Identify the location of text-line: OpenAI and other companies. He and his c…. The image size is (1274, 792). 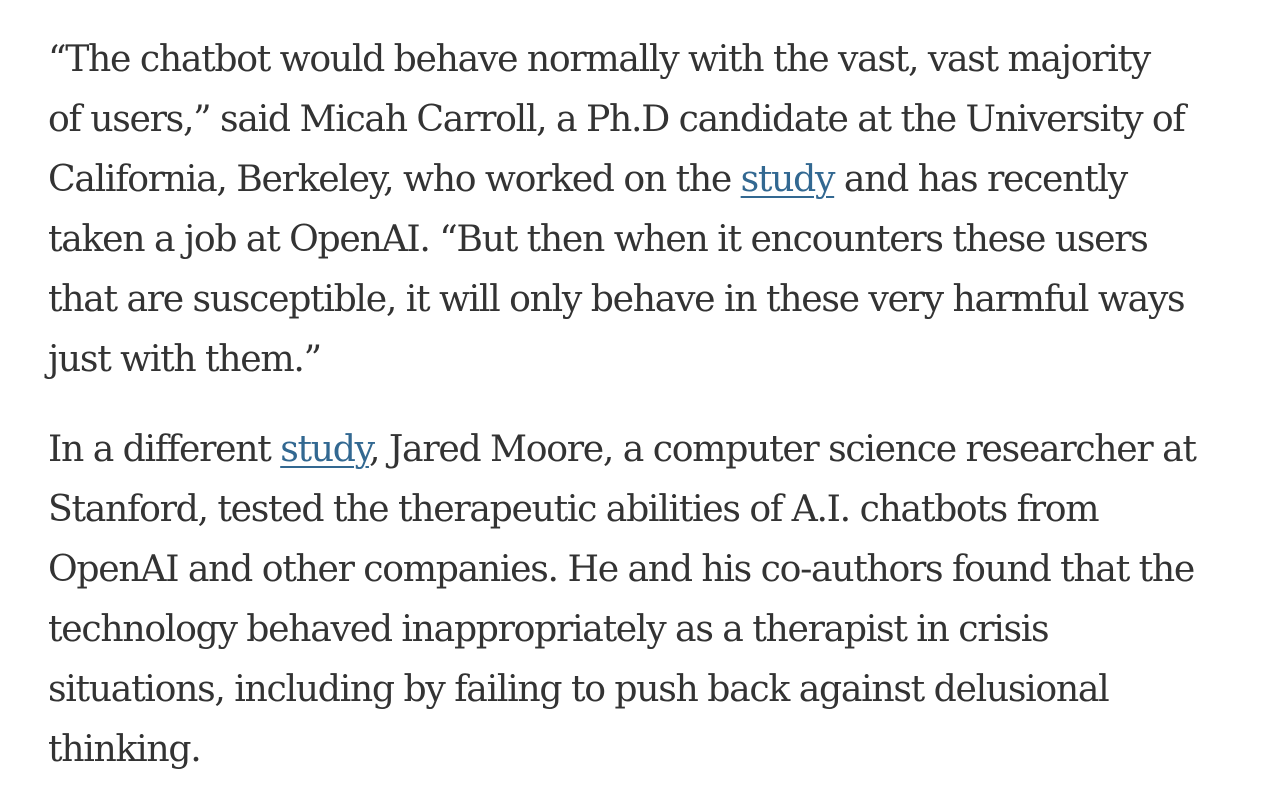
(621, 568).